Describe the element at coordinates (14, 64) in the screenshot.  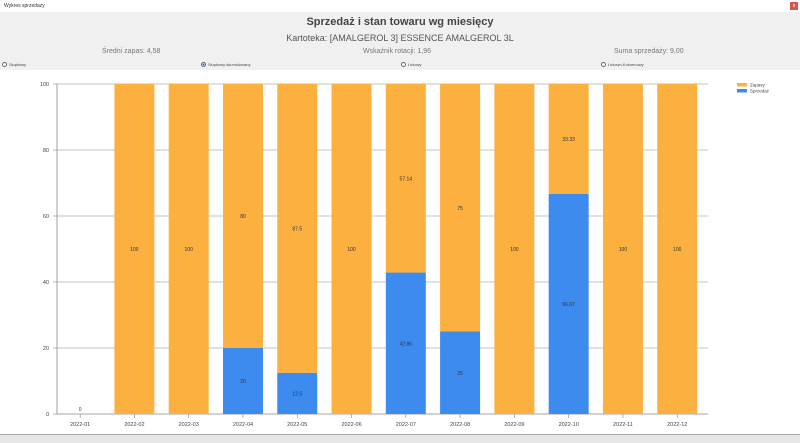
I see `radio-bar: Słupkowy` at that location.